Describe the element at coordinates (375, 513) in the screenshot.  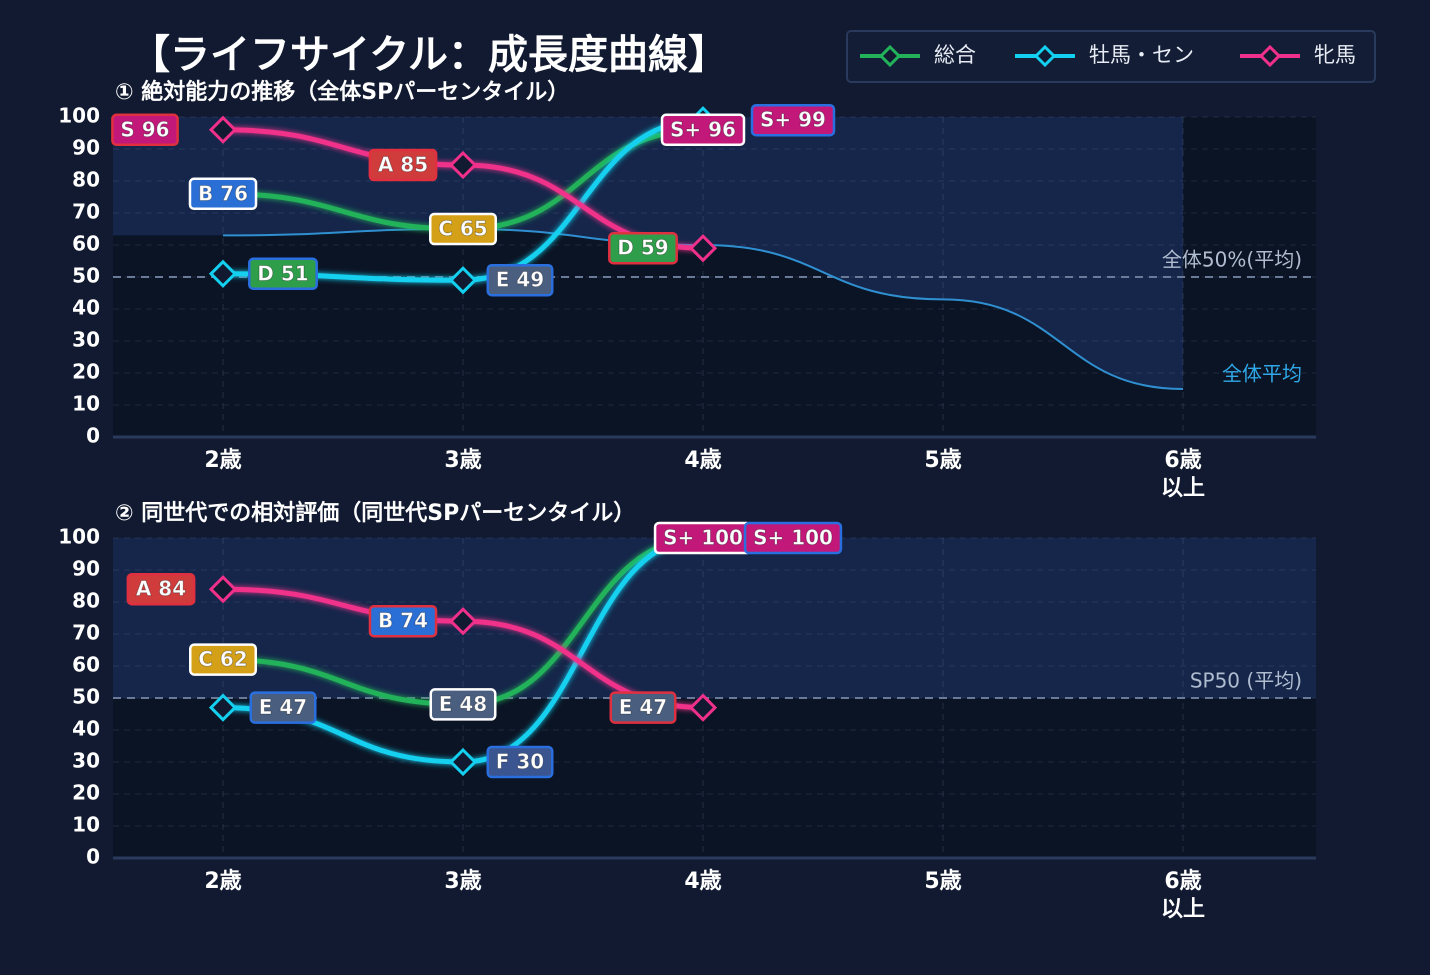
I see `subtitle: ② 同世代での相対評価（同世代SPパーセンタイル）` at that location.